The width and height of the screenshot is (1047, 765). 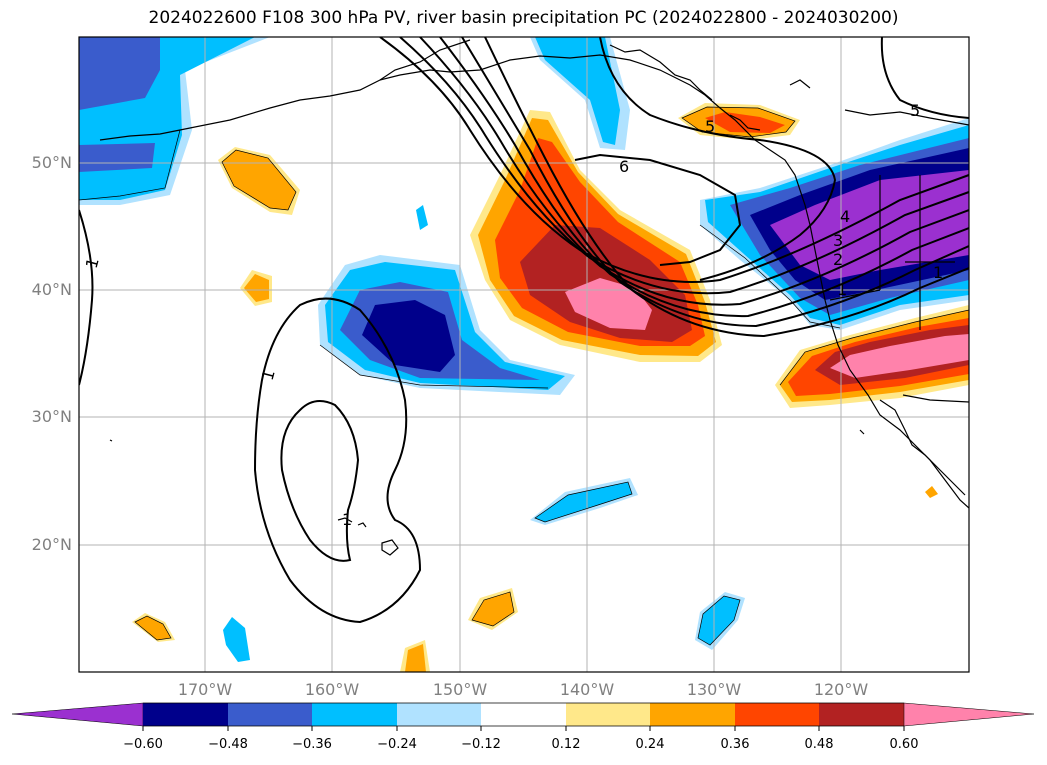 I want to click on colorbar-tick-label: 0.36, so click(x=735, y=744).